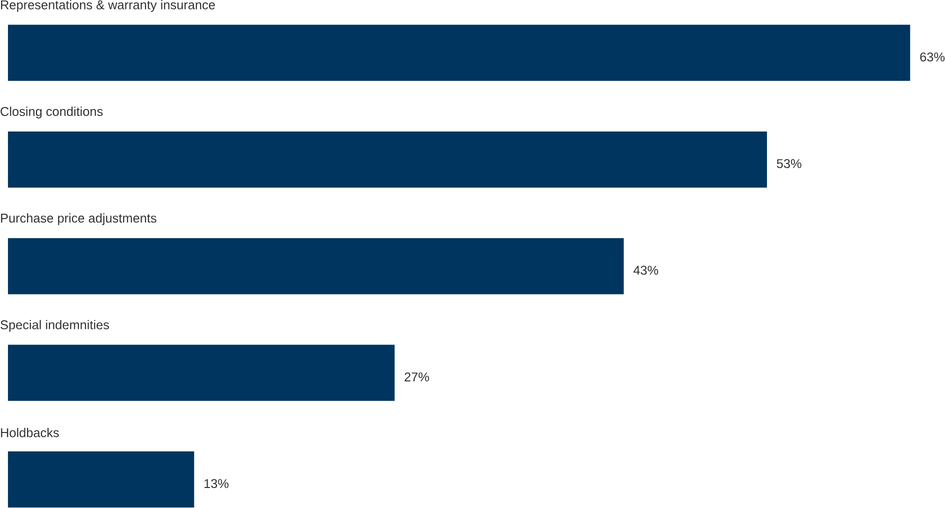 This screenshot has width=945, height=508. What do you see at coordinates (51, 112) in the screenshot?
I see `y-tick-label: Closing conditions` at bounding box center [51, 112].